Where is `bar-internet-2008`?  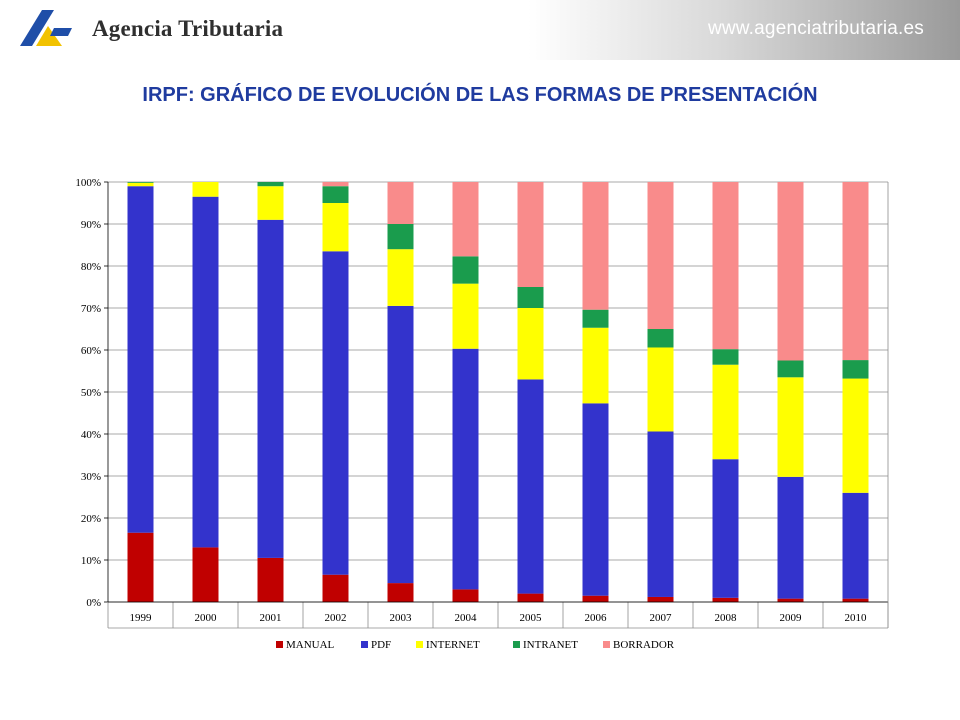 bar-internet-2008 is located at coordinates (725, 412).